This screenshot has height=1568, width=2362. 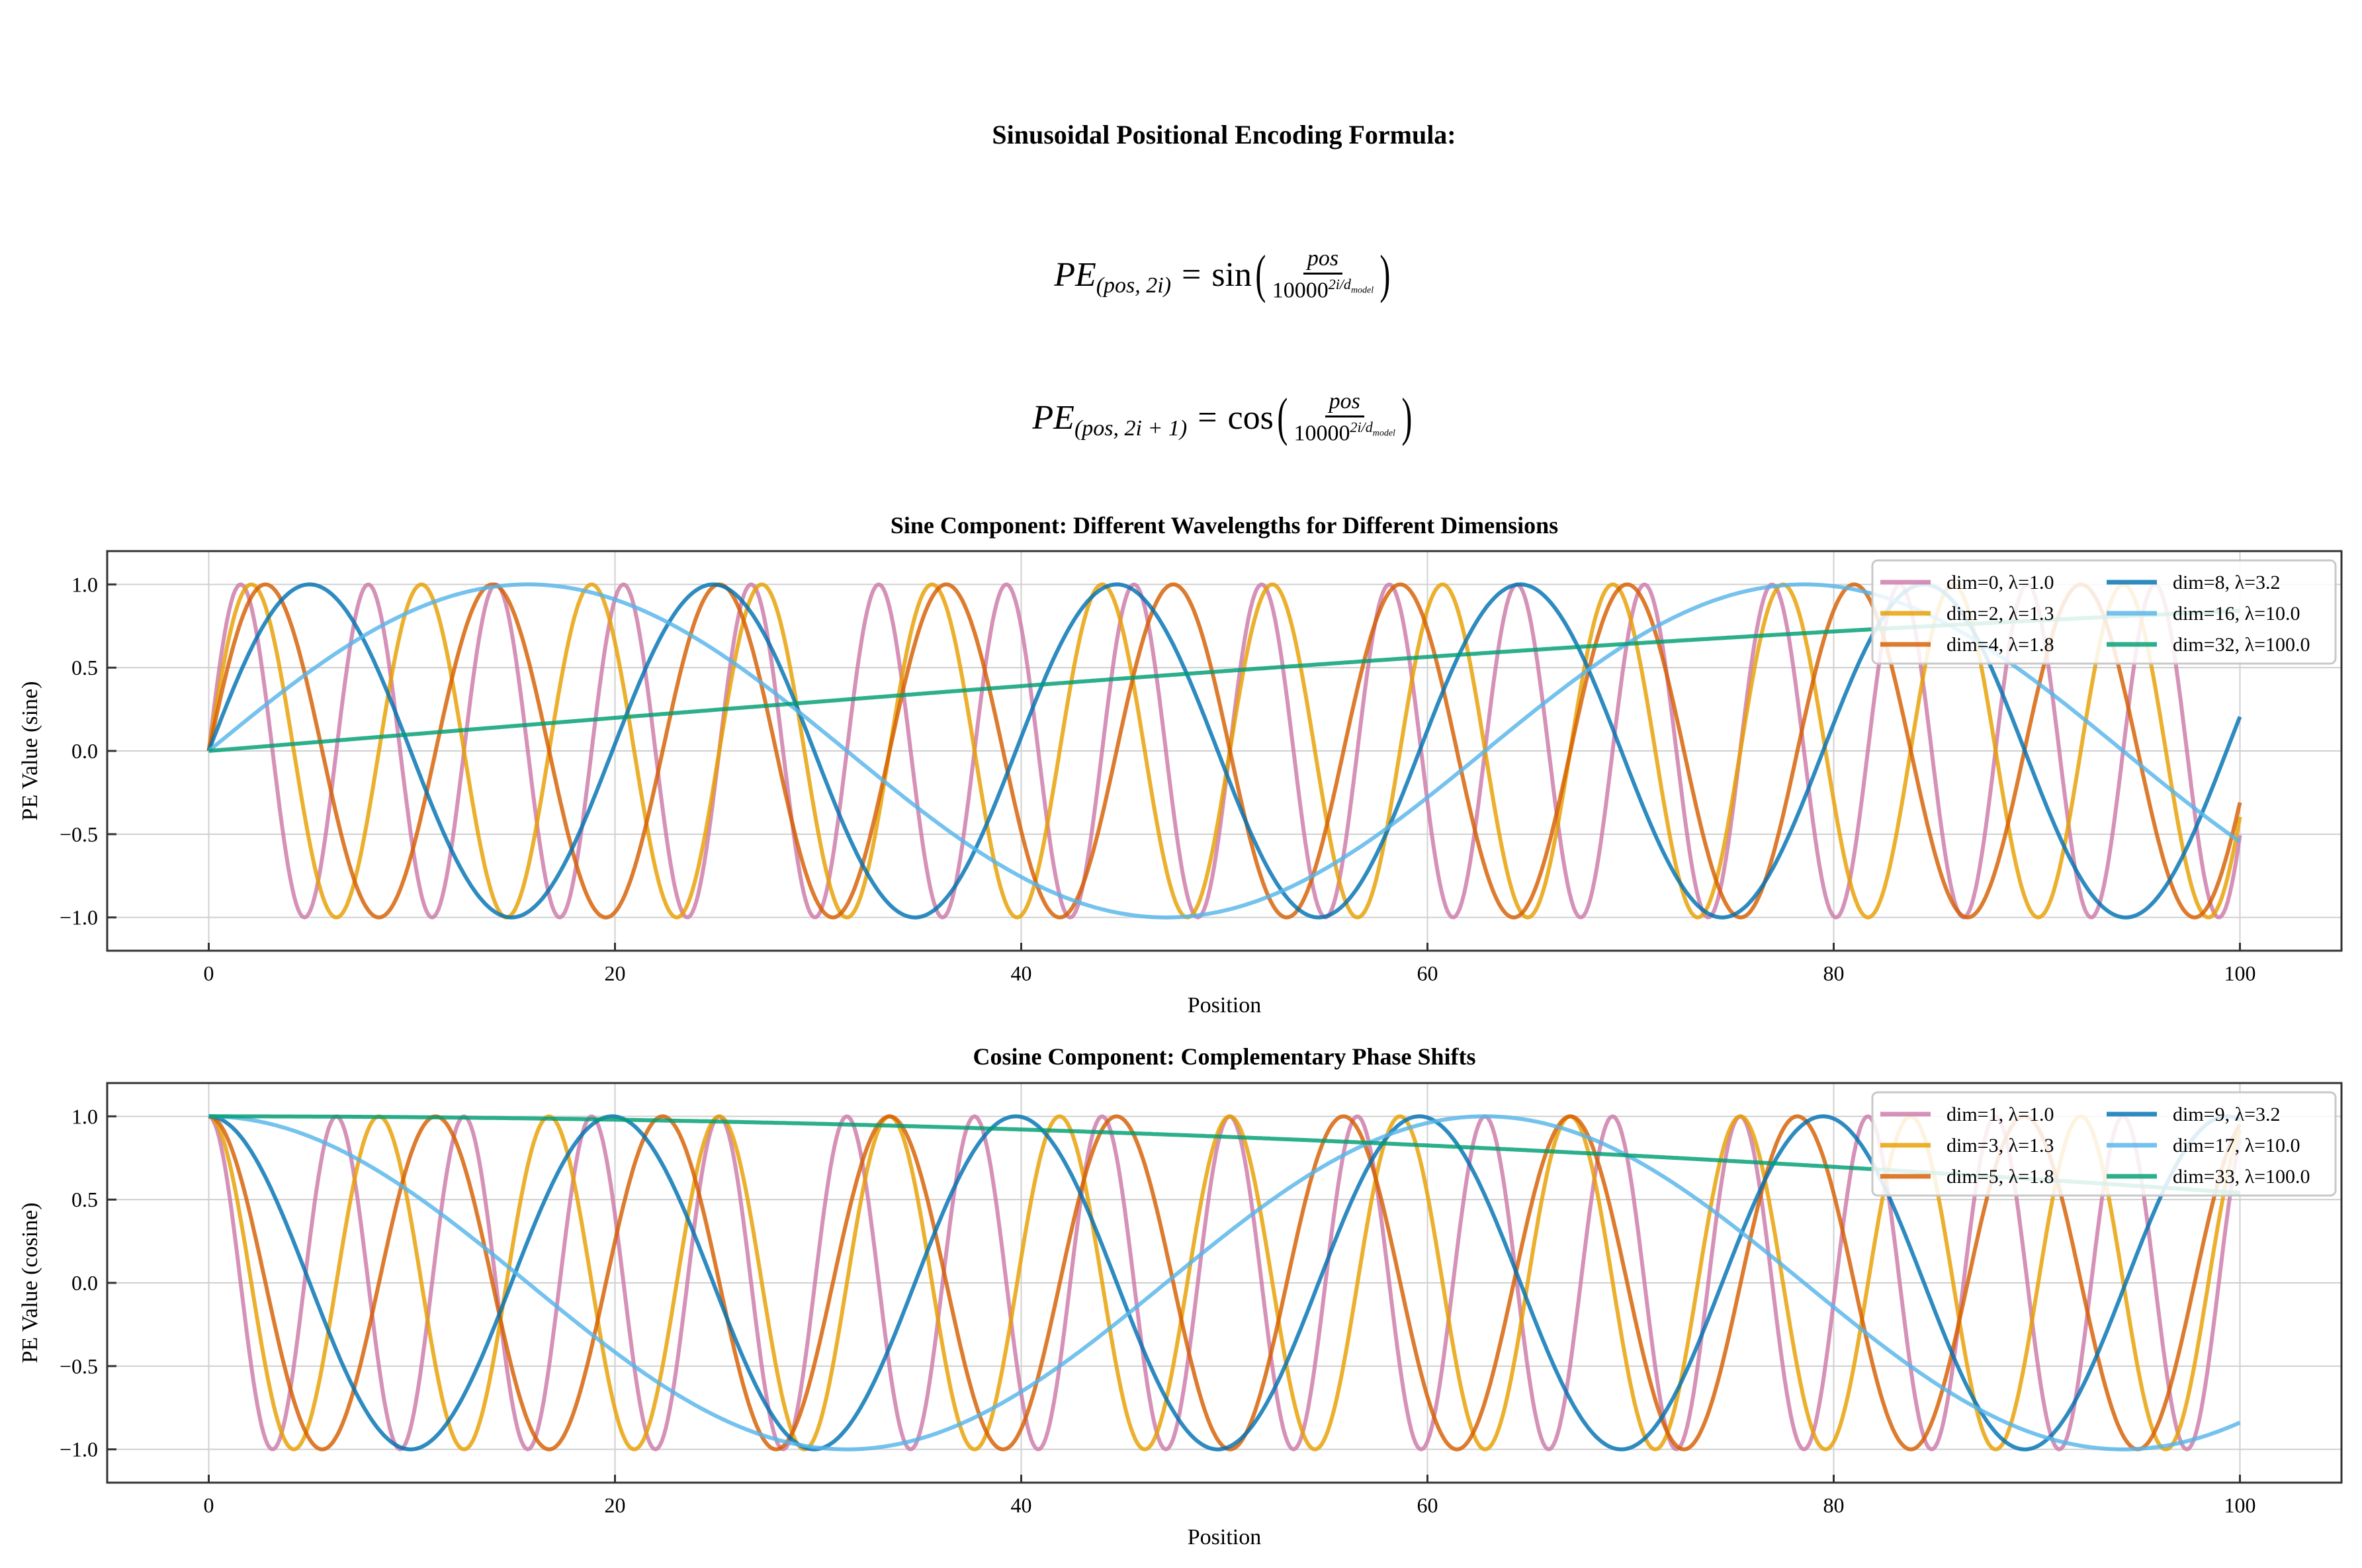 I want to click on formula-subscript: (pos, 2i + 1), so click(x=1131, y=428).